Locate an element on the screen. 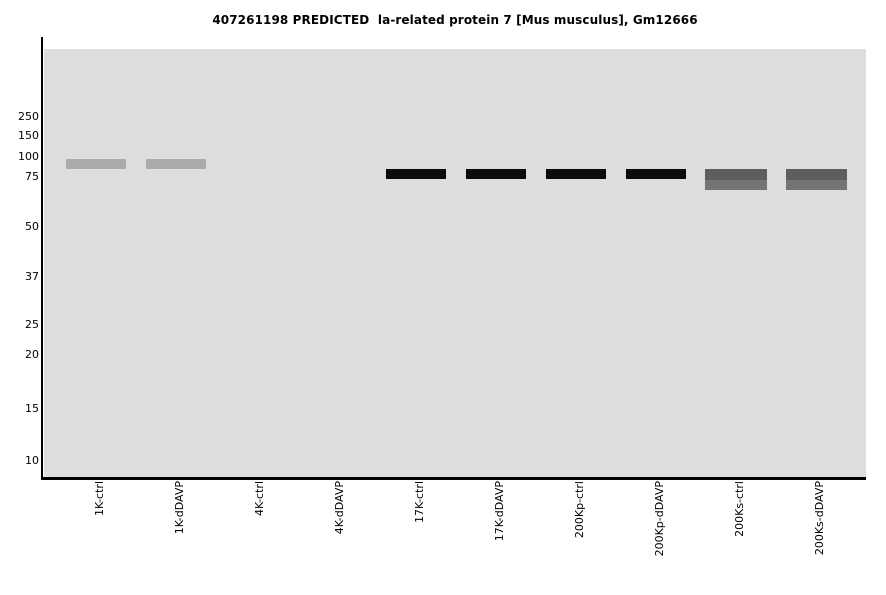 The height and width of the screenshot is (595, 886). y-axis-line is located at coordinates (42, 258).